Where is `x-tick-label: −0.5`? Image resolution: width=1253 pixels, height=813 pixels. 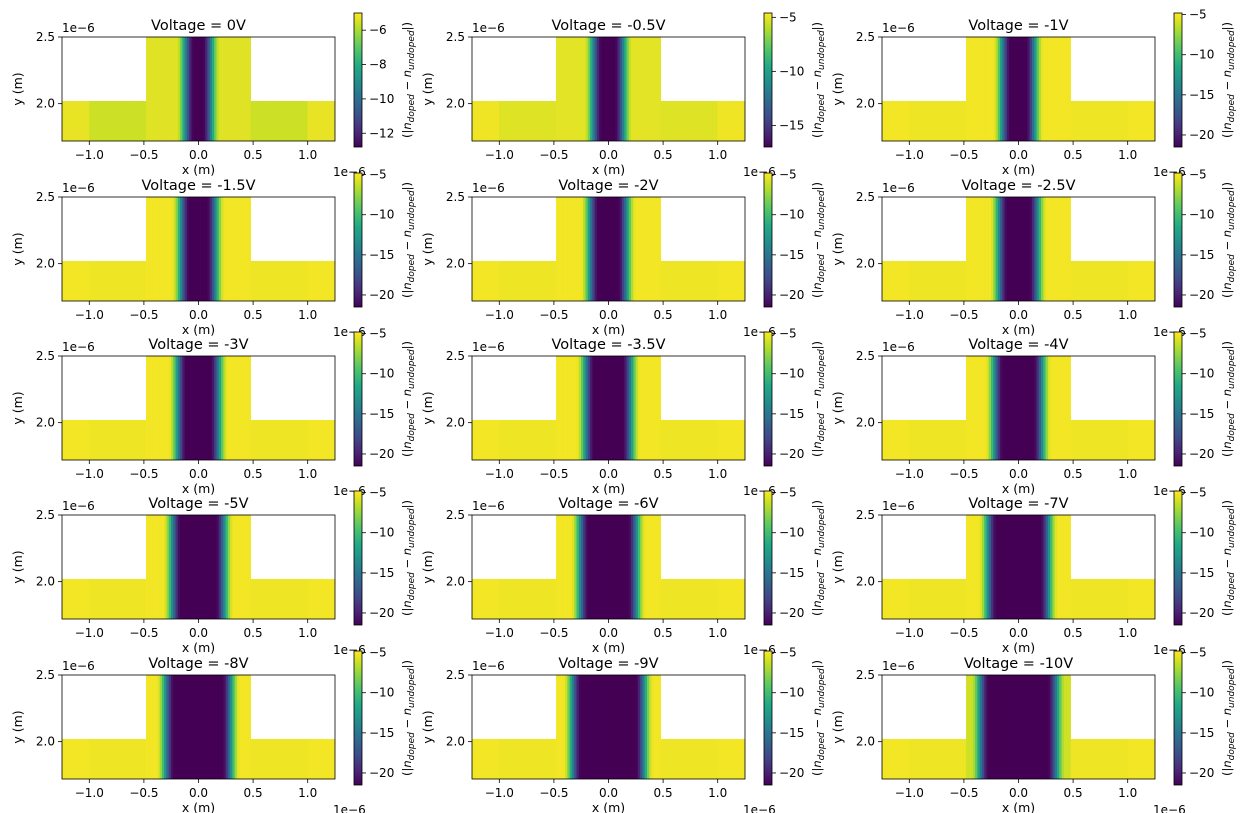
x-tick-label: −0.5 is located at coordinates (963, 474).